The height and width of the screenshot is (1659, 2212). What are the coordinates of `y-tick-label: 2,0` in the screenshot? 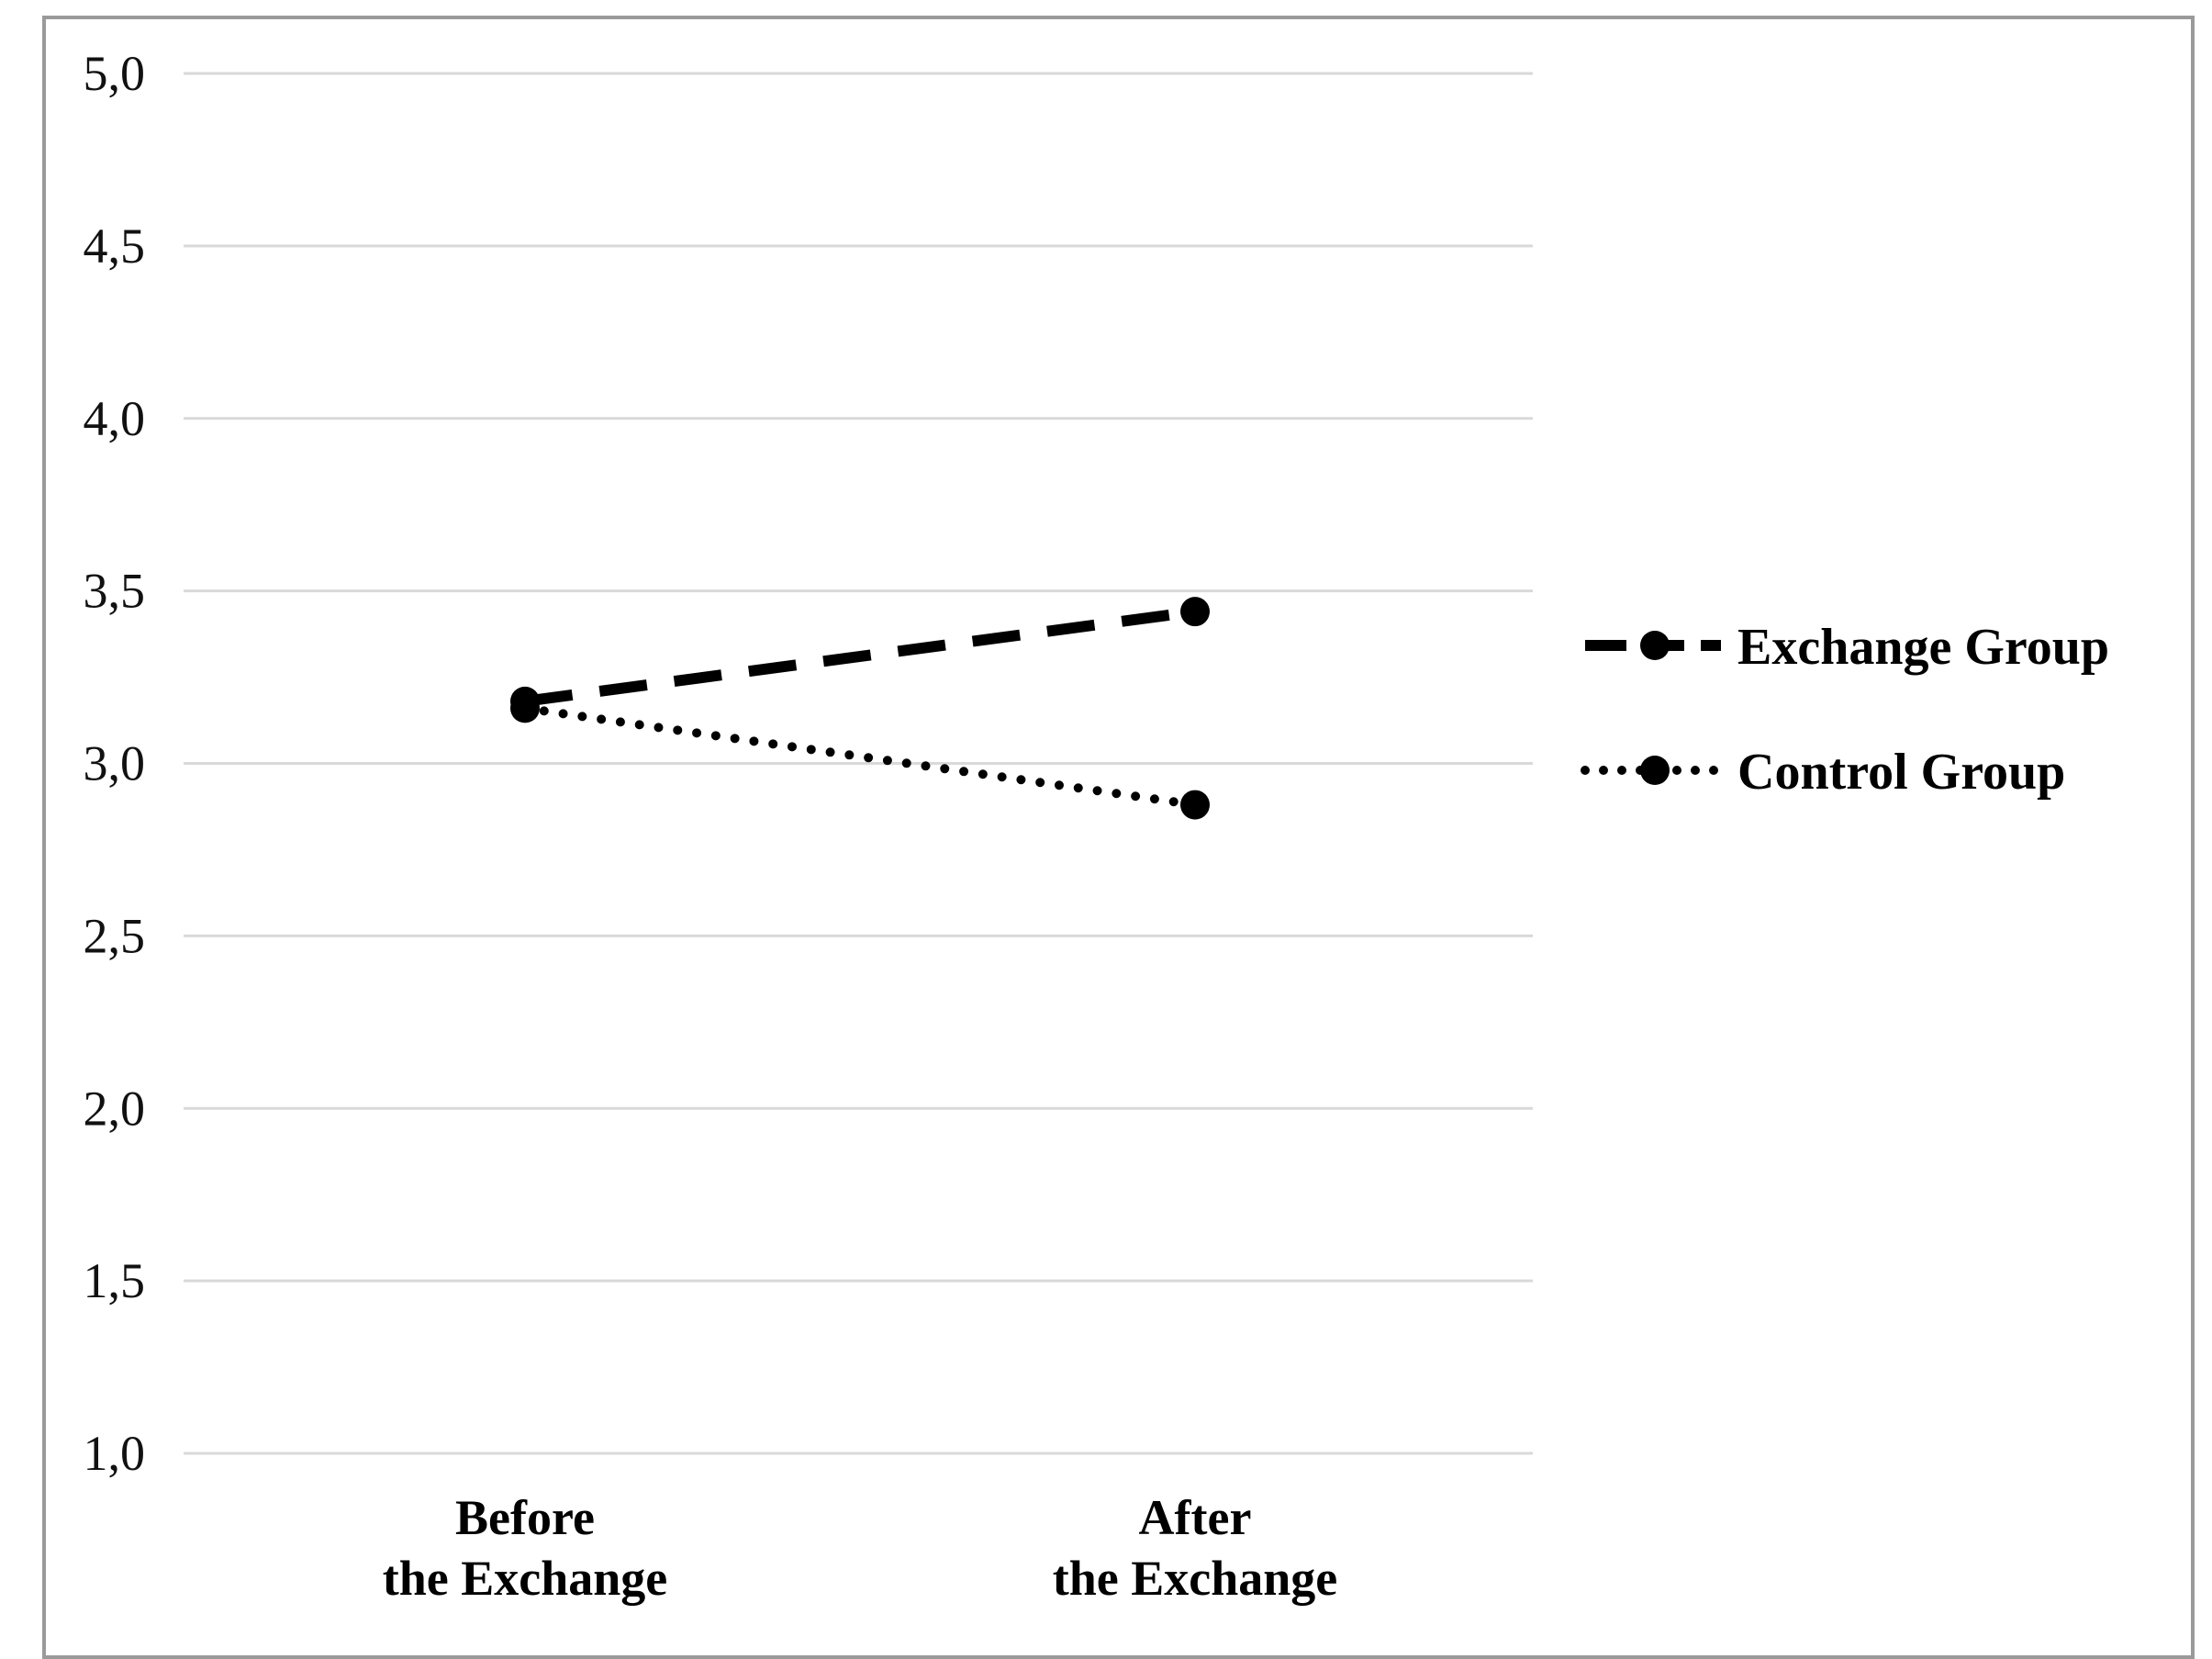 It's located at (115, 1108).